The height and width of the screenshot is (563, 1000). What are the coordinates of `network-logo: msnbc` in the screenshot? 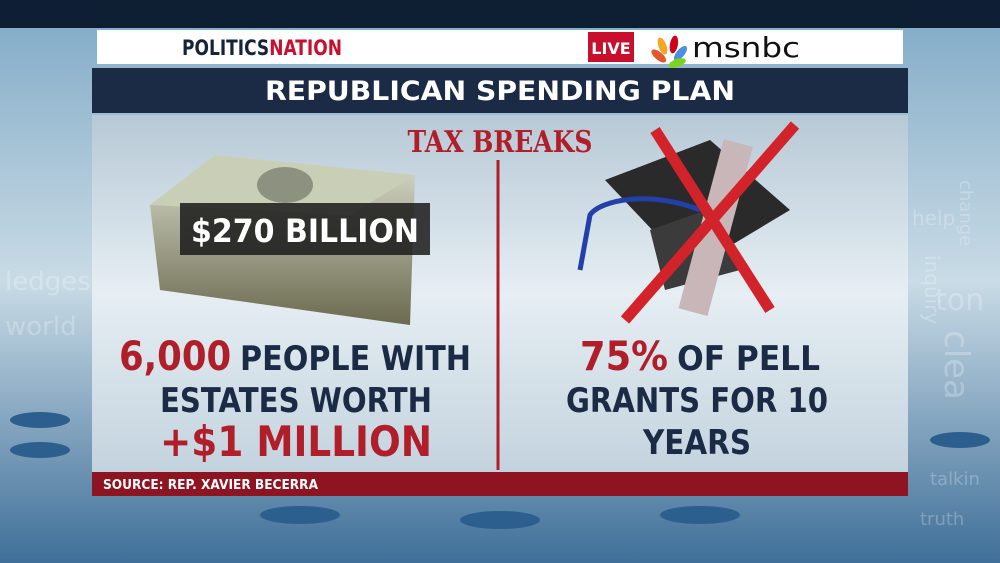 It's located at (746, 47).